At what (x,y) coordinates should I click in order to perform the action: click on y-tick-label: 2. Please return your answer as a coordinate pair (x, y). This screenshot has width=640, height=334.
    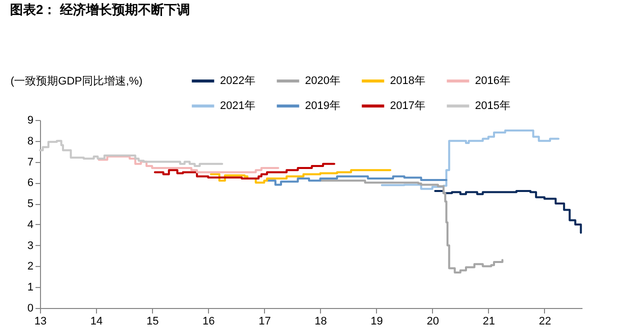
    Looking at the image, I should click on (30, 266).